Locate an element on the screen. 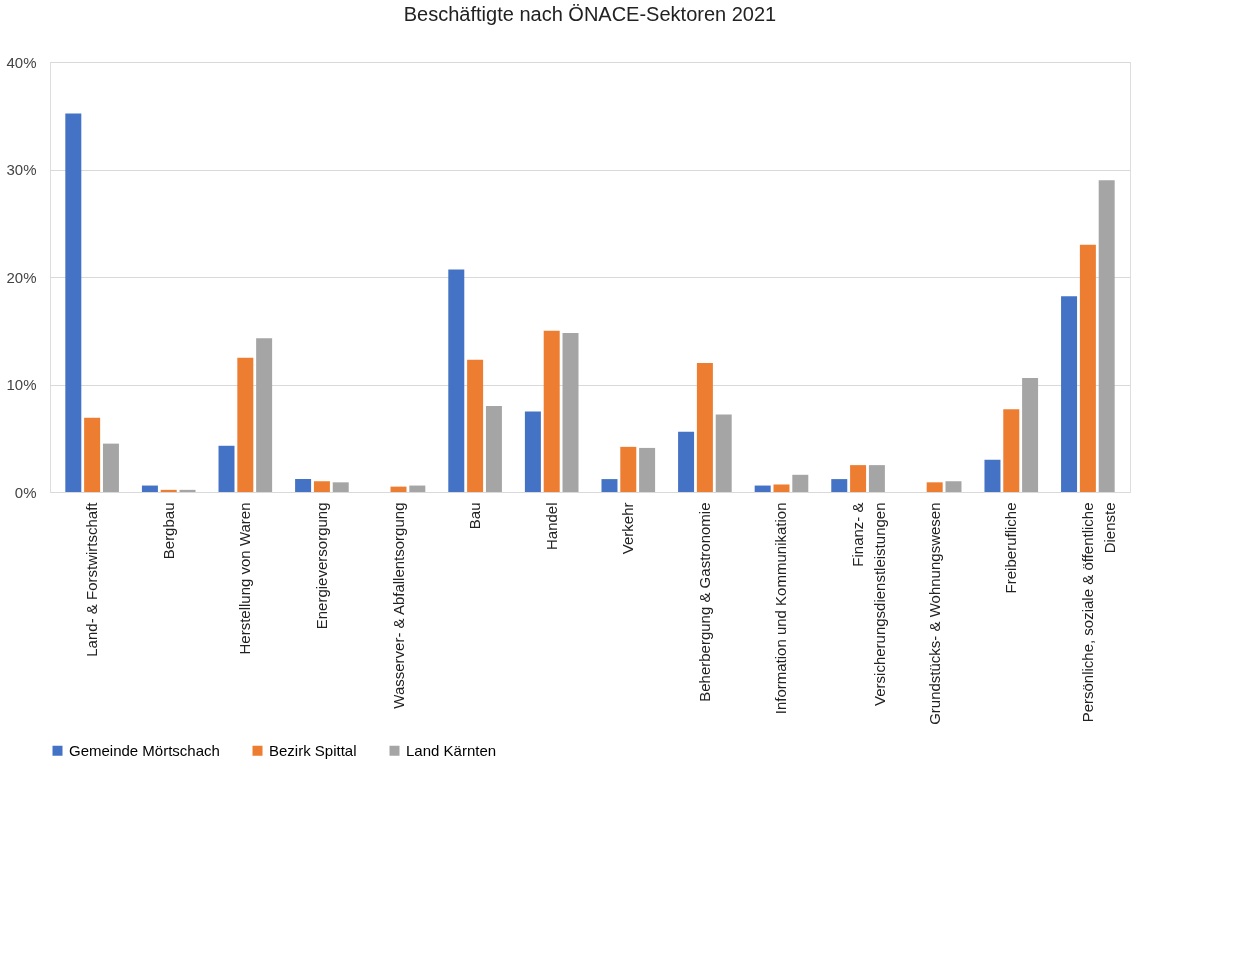 The height and width of the screenshot is (976, 1246). x-tick-label: Wasserver- & Abfallentsorgung is located at coordinates (398, 605).